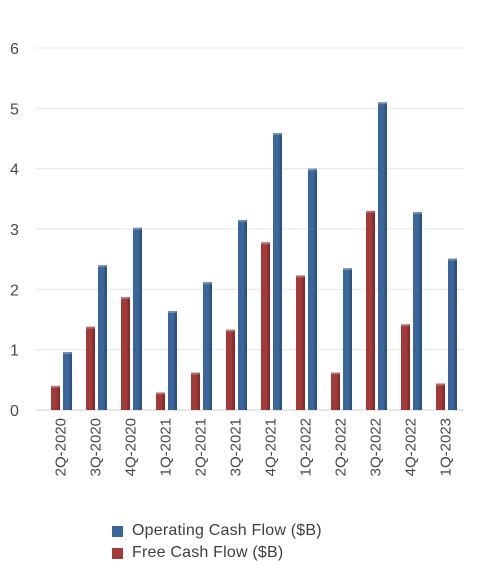 The width and height of the screenshot is (500, 582). Describe the element at coordinates (376, 447) in the screenshot. I see `x-tick-label: 3Q-2022` at that location.